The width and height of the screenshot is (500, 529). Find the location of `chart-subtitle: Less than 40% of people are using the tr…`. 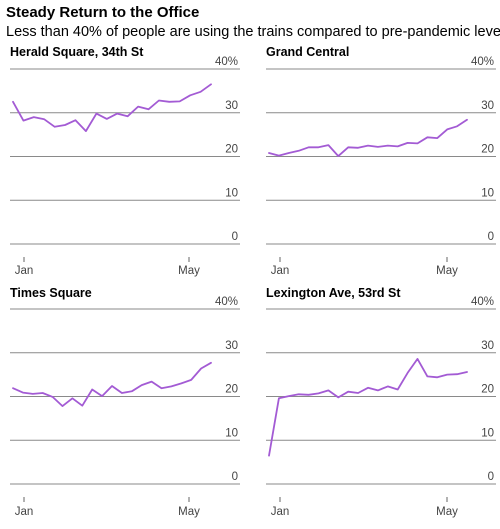

chart-subtitle: Less than 40% of people are using the tr… is located at coordinates (253, 32).